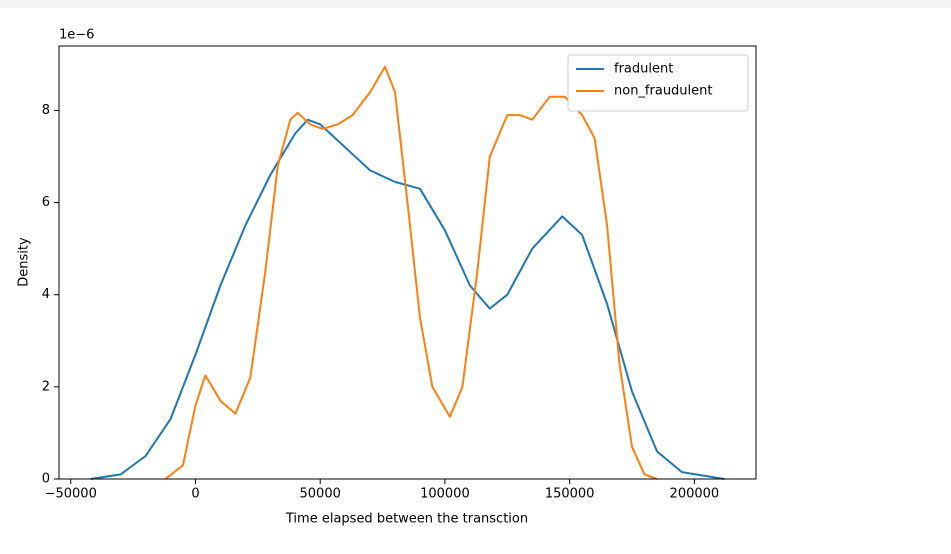 This screenshot has height=554, width=951. I want to click on y-tick-label: 6, so click(46, 202).